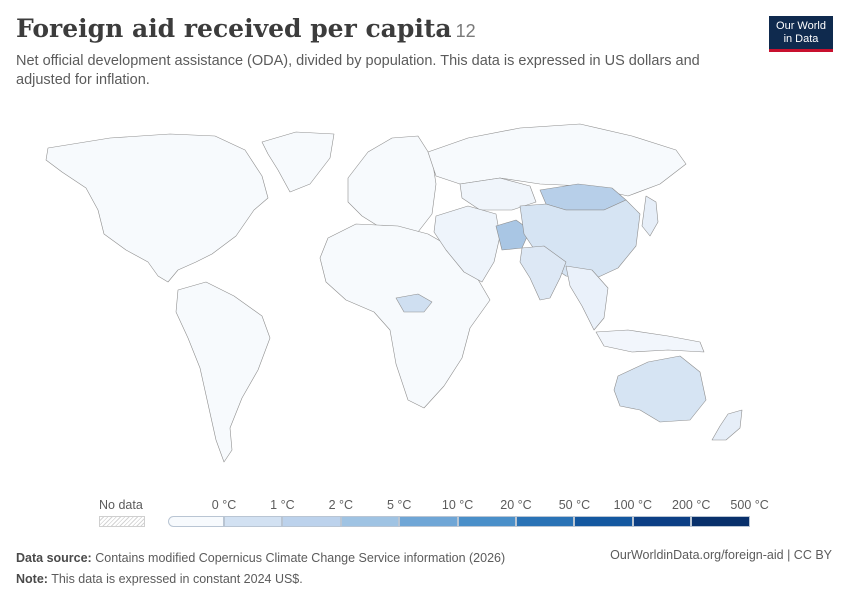 This screenshot has width=850, height=600. What do you see at coordinates (405, 316) in the screenshot?
I see `map-region-africa` at bounding box center [405, 316].